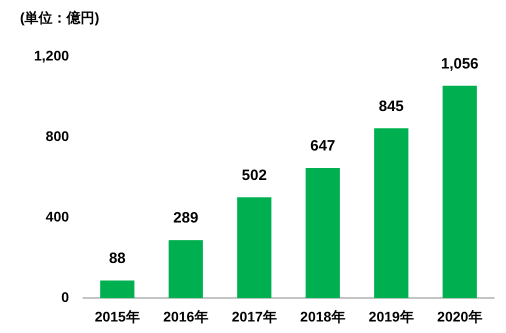 The height and width of the screenshot is (333, 506). I want to click on x-tick-label: 2015年, so click(117, 316).